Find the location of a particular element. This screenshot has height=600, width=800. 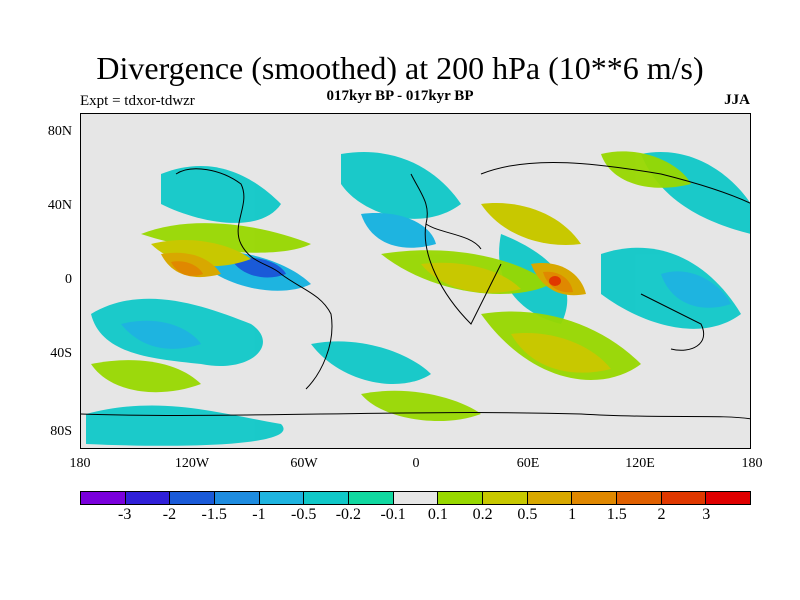

lat-label-0: 0 is located at coordinates (68, 279).